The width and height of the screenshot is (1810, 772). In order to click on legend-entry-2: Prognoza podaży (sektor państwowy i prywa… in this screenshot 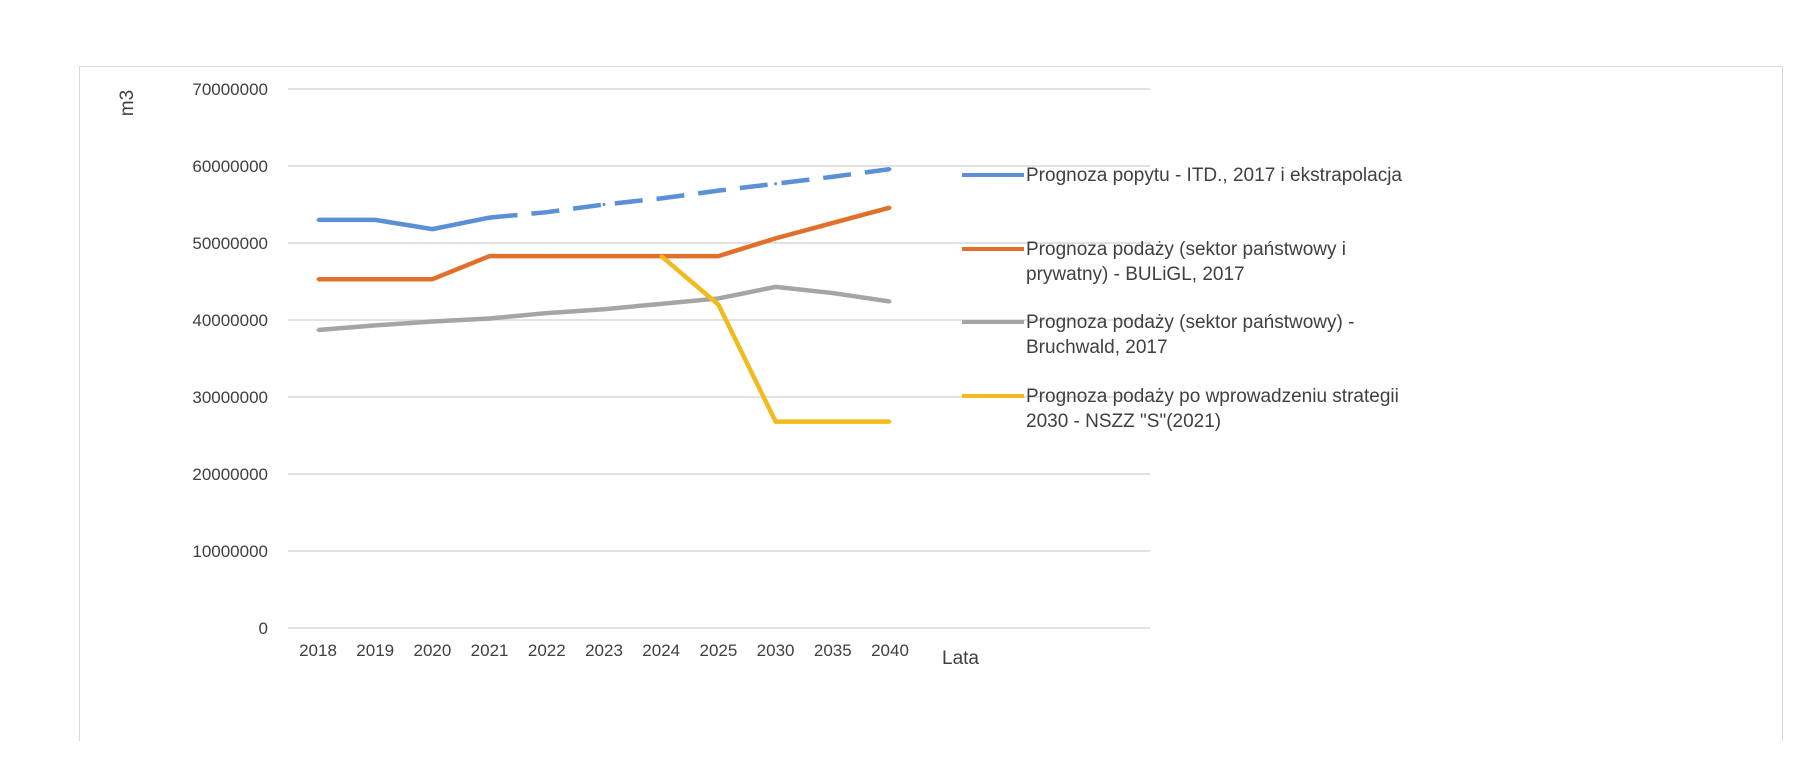, I will do `click(1154, 262)`.